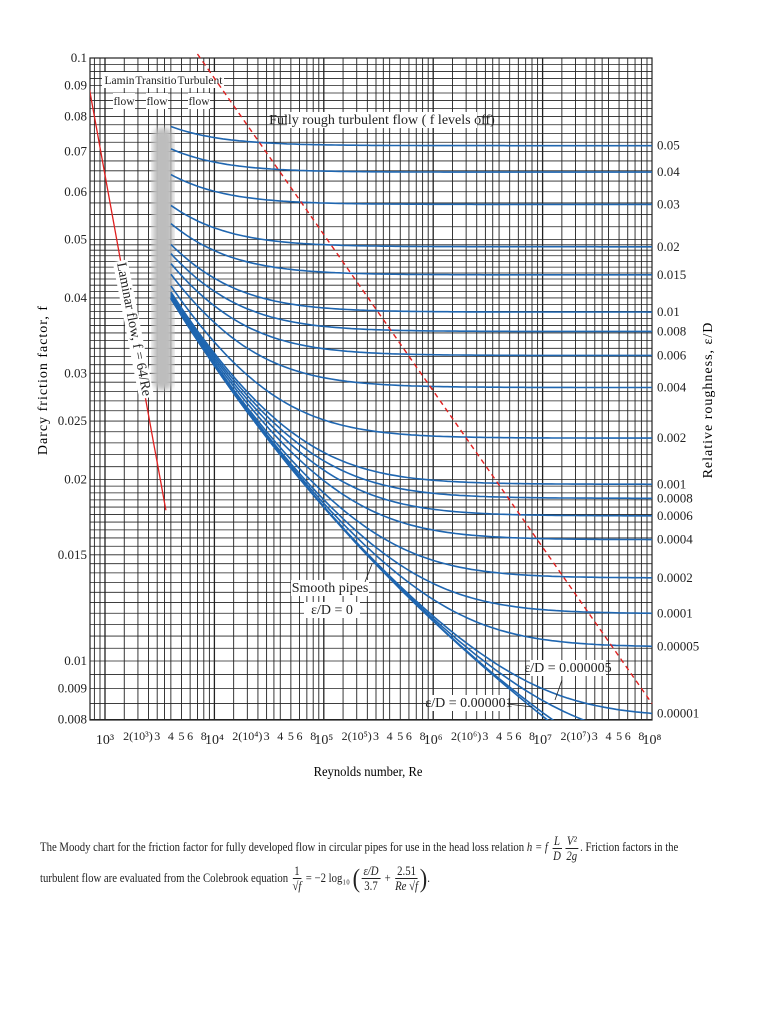 The height and width of the screenshot is (1024, 768). Describe the element at coordinates (668, 171) in the screenshot. I see `roughness-label: 0.04` at that location.